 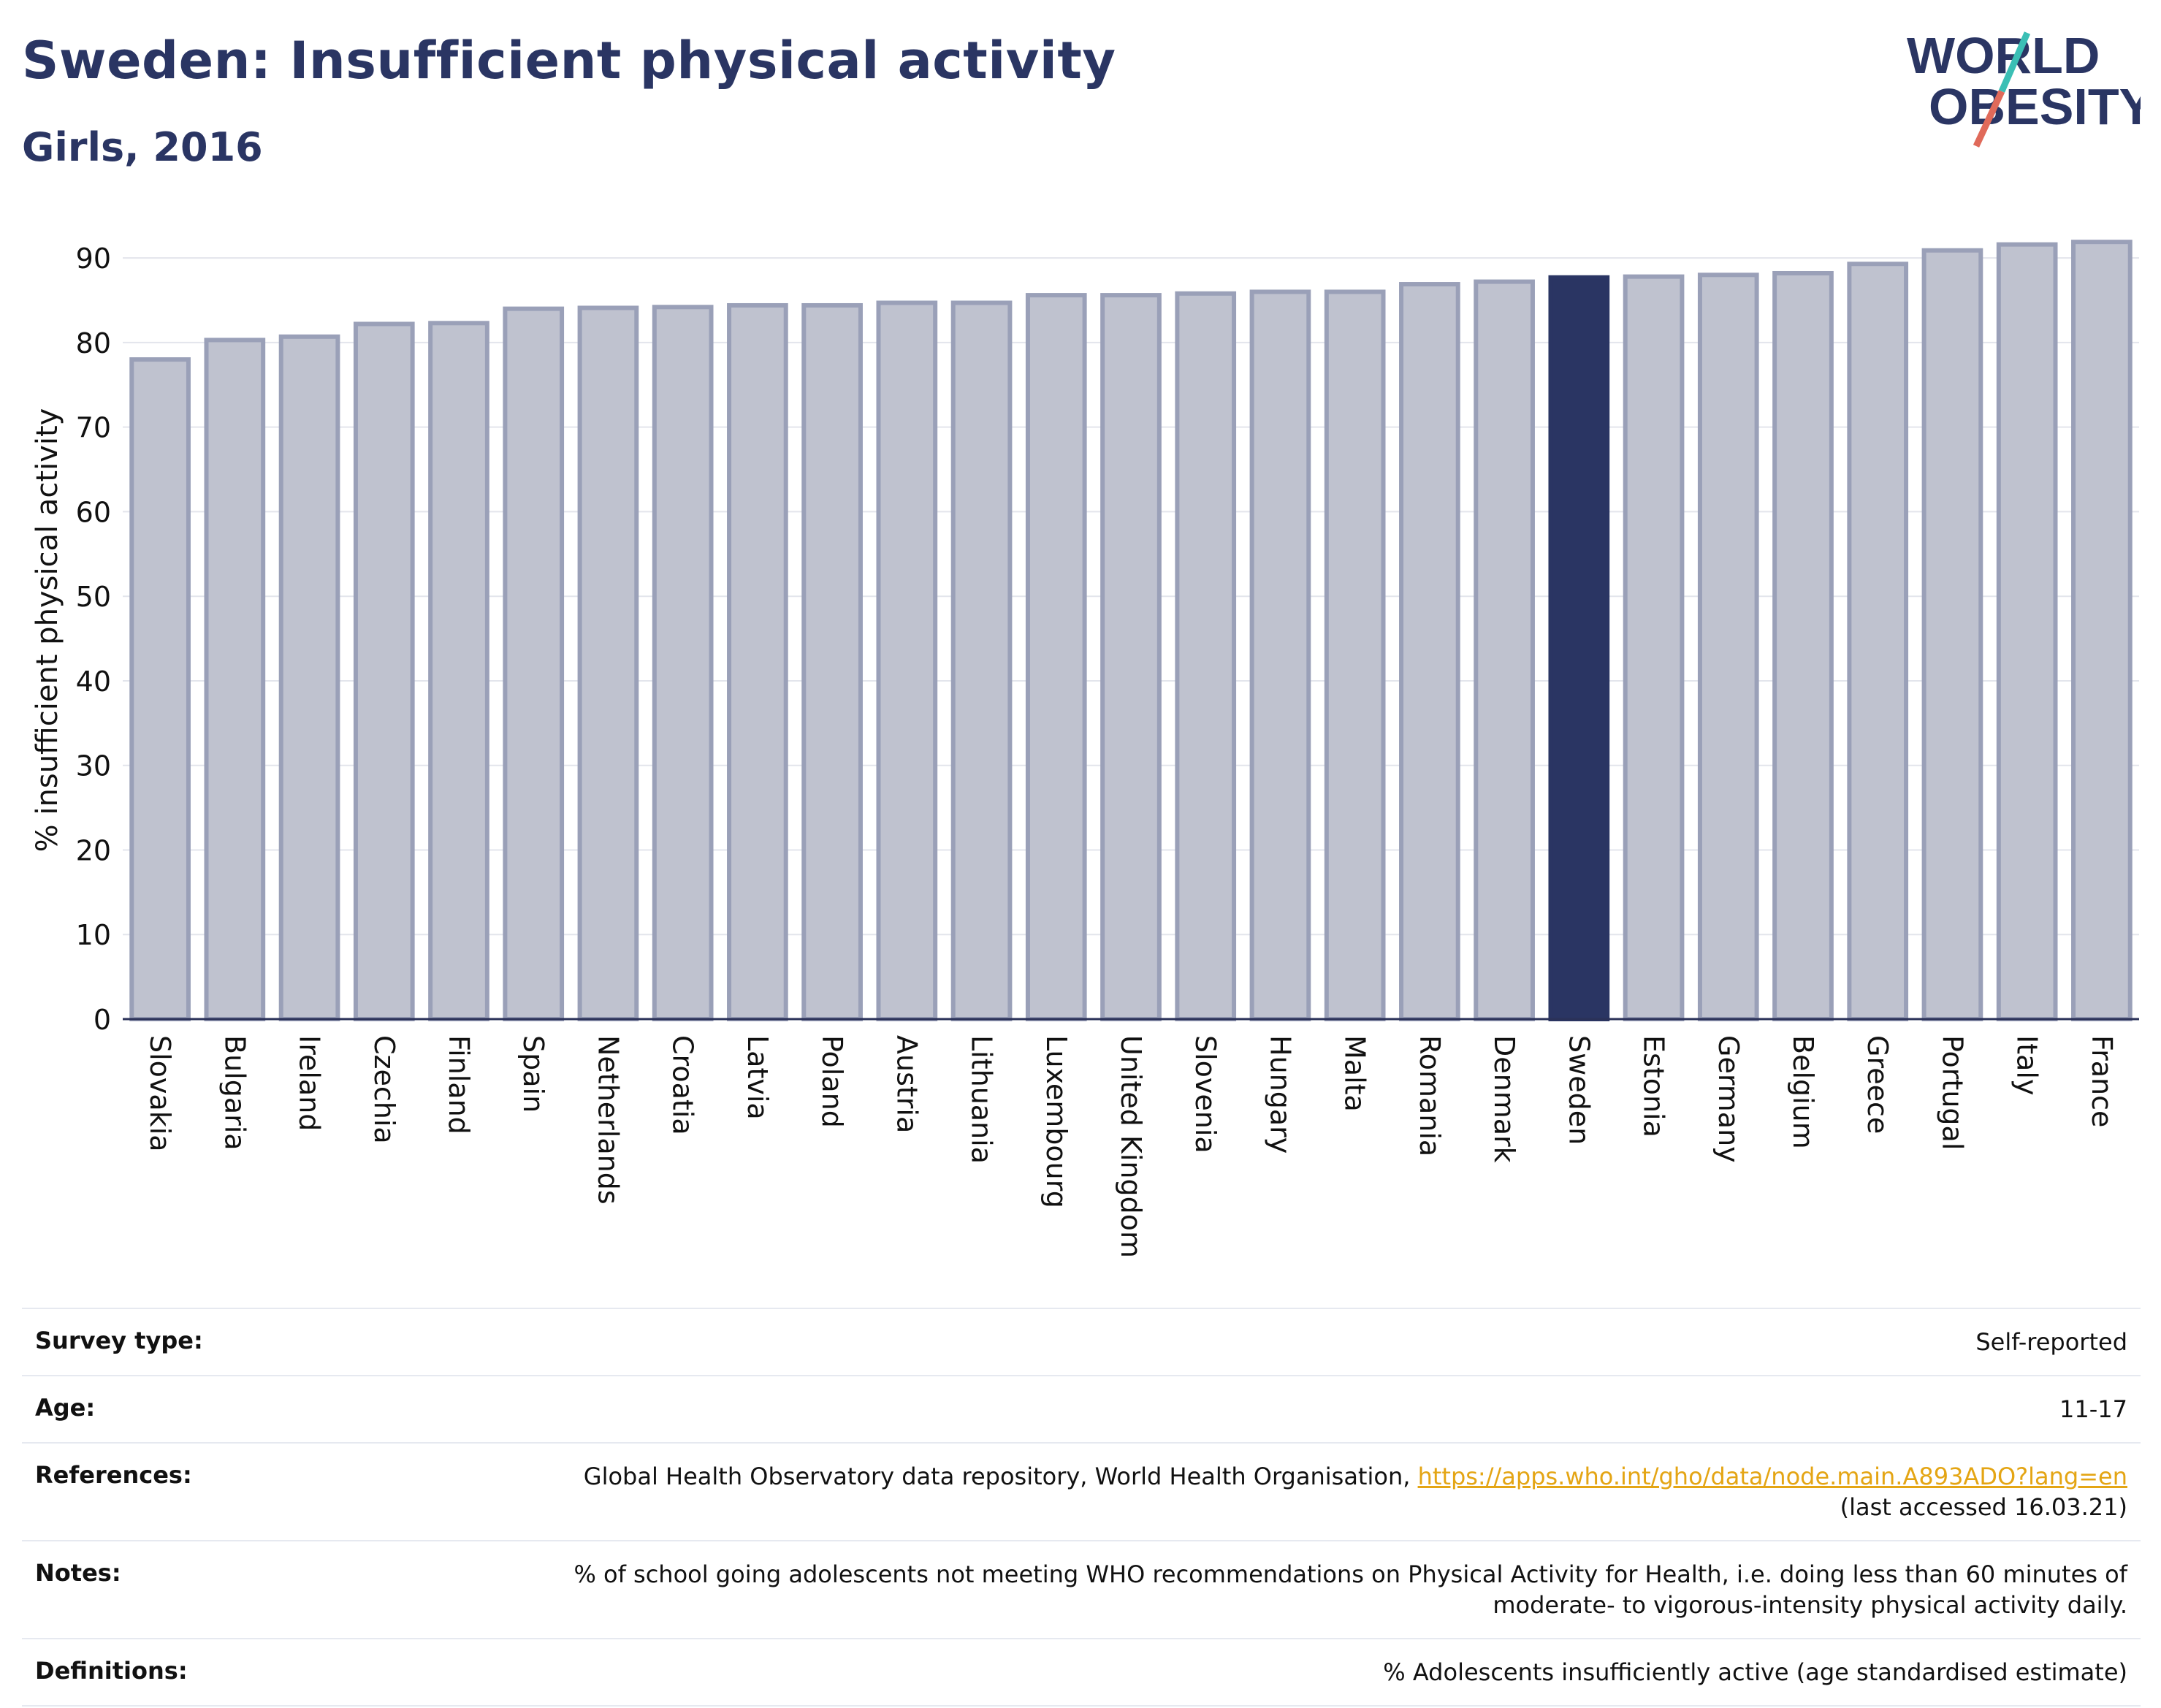 What do you see at coordinates (608, 1120) in the screenshot?
I see `x-tick-label: Netherlands` at bounding box center [608, 1120].